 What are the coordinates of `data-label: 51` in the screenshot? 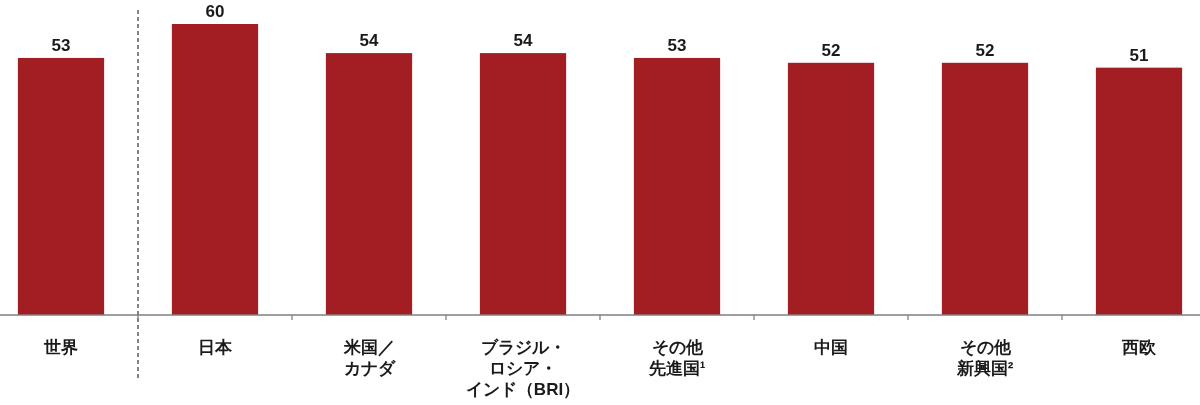 It's located at (1139, 55).